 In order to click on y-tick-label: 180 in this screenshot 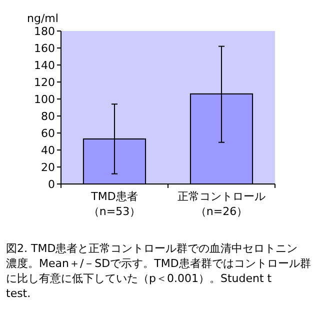, I will do `click(44, 31)`.